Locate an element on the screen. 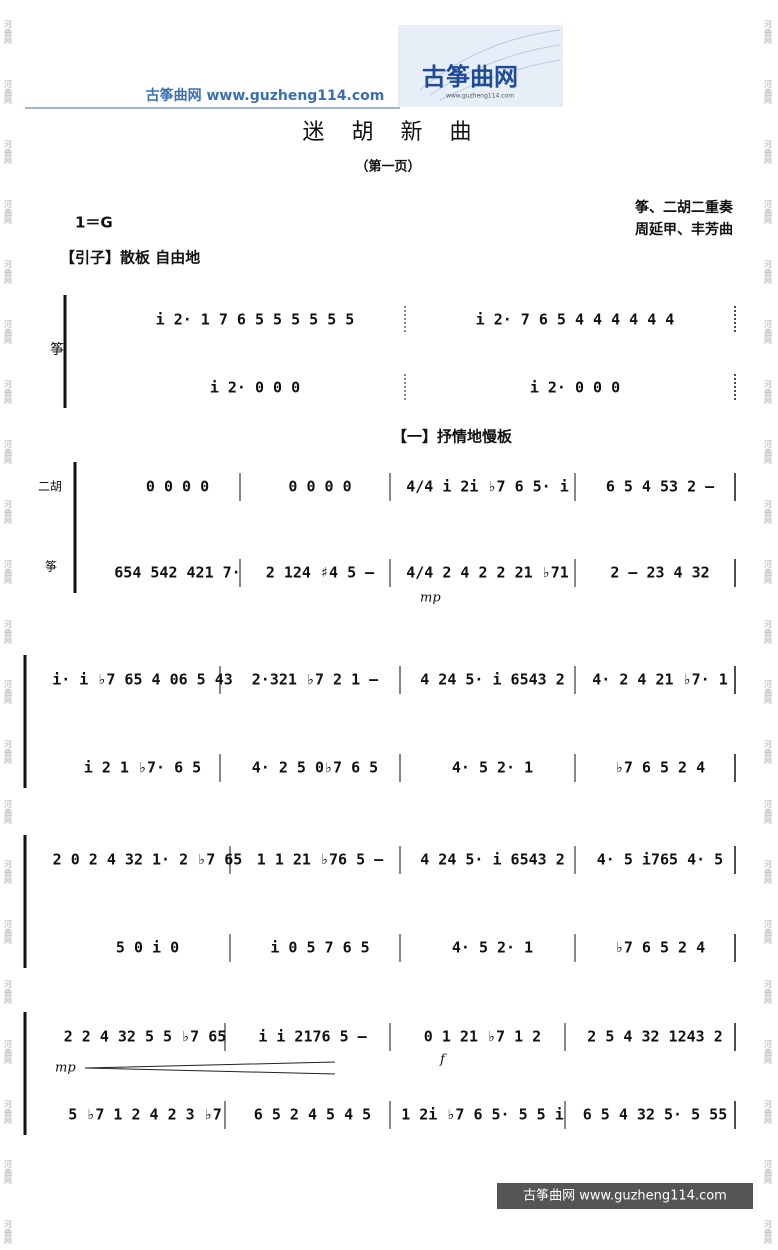 The width and height of the screenshot is (778, 1250). header-site: 古筝曲网 www.guzheng114.com is located at coordinates (265, 95).